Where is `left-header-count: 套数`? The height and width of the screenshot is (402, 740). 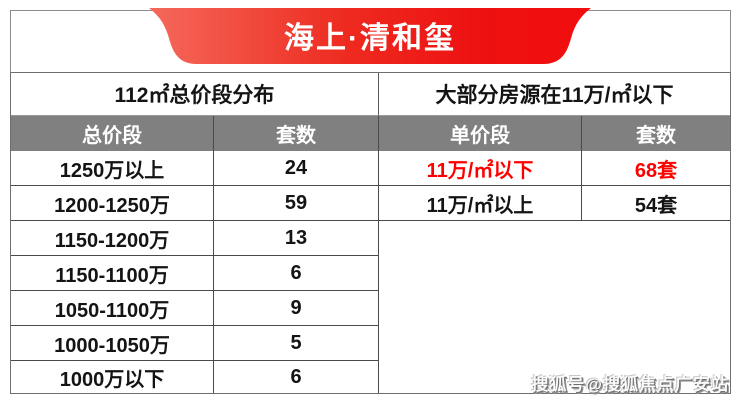
left-header-count: 套数 is located at coordinates (296, 133).